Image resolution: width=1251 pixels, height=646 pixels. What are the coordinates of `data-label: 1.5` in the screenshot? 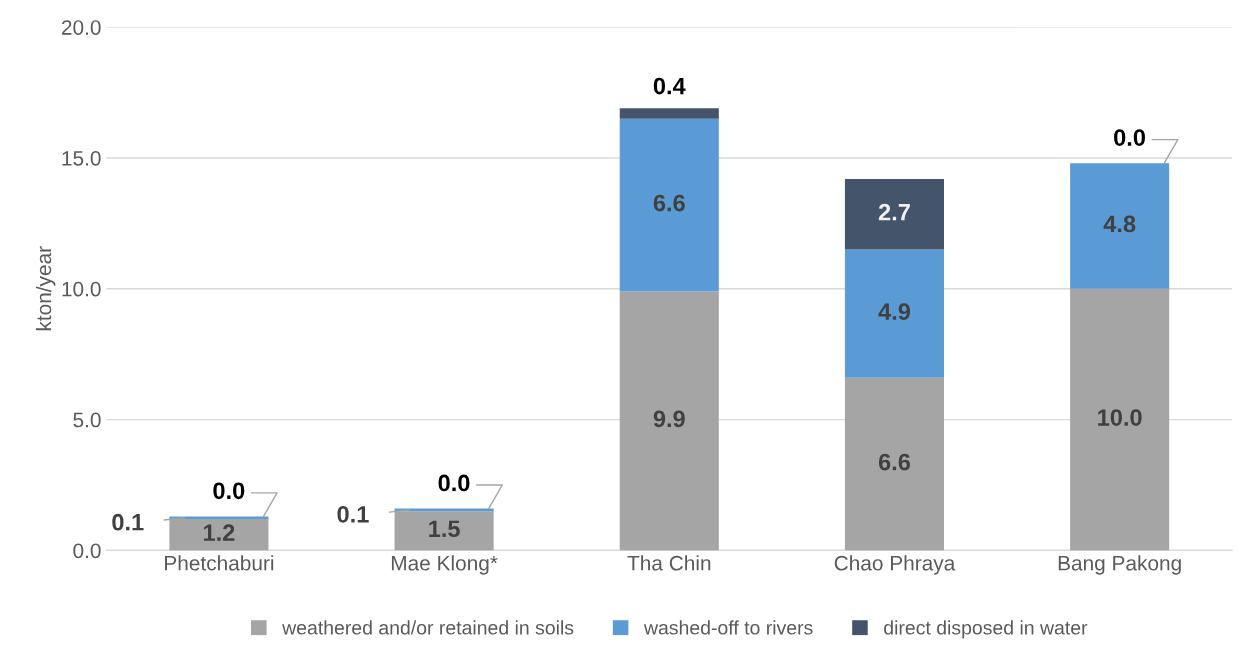 It's located at (444, 529).